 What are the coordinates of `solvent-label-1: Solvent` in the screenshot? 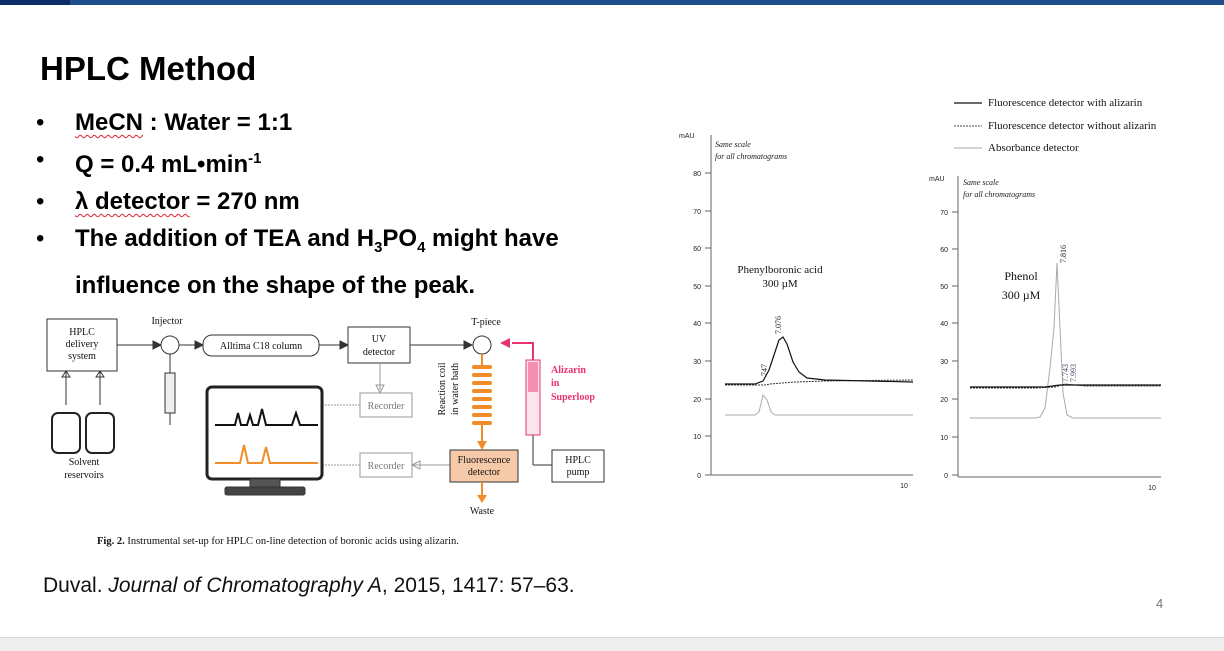 It's located at (84, 462).